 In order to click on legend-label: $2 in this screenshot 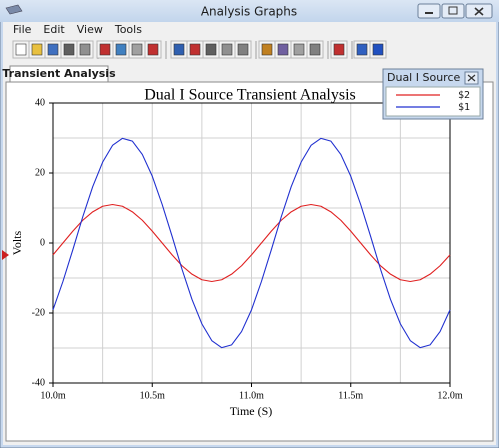, I will do `click(464, 95)`.